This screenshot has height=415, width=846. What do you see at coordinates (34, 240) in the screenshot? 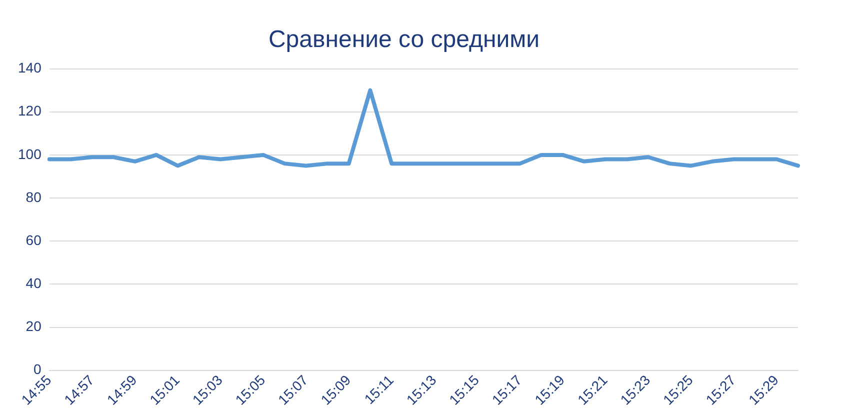
I see `y-tick-label: 60` at bounding box center [34, 240].